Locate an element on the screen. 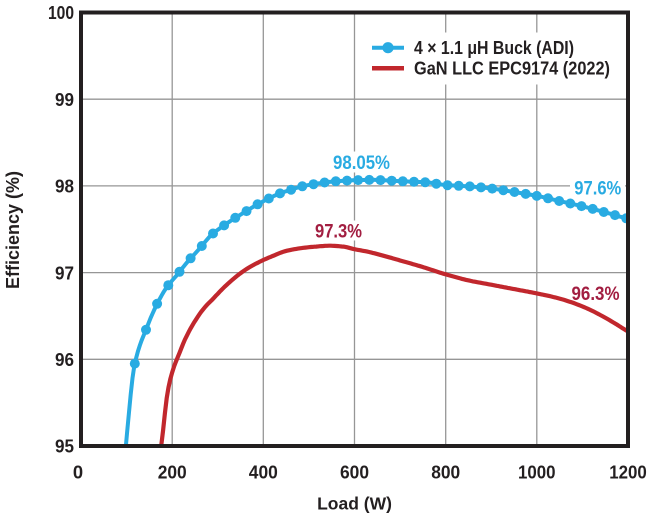  svg-text: 98.05% is located at coordinates (361, 163).